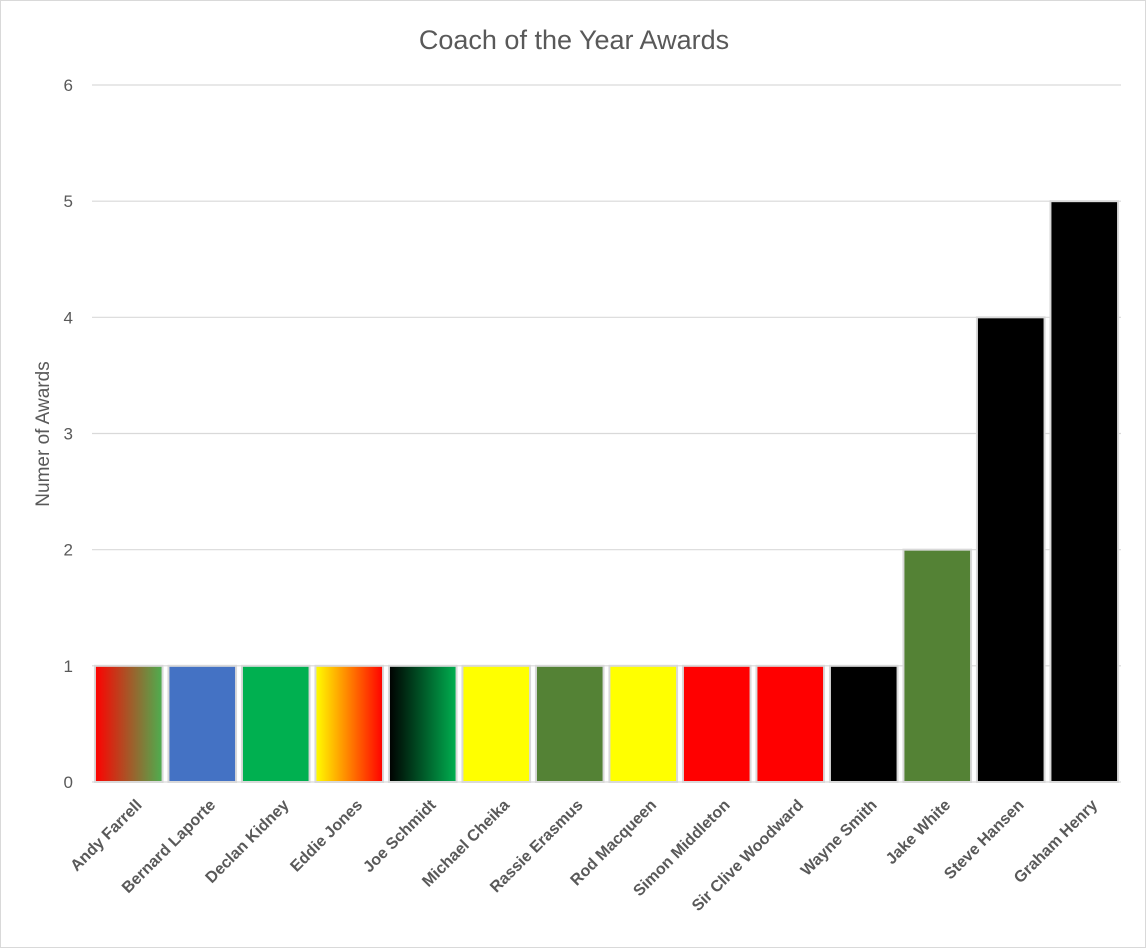 This screenshot has height=949, width=1146. What do you see at coordinates (202, 723) in the screenshot?
I see `bar-bernard-laporte` at bounding box center [202, 723].